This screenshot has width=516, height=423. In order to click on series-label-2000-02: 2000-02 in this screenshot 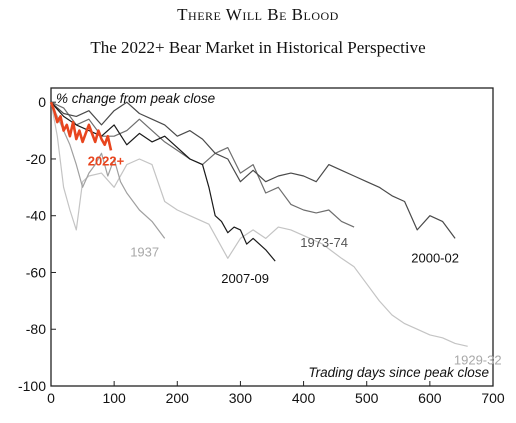, I will do `click(435, 257)`.